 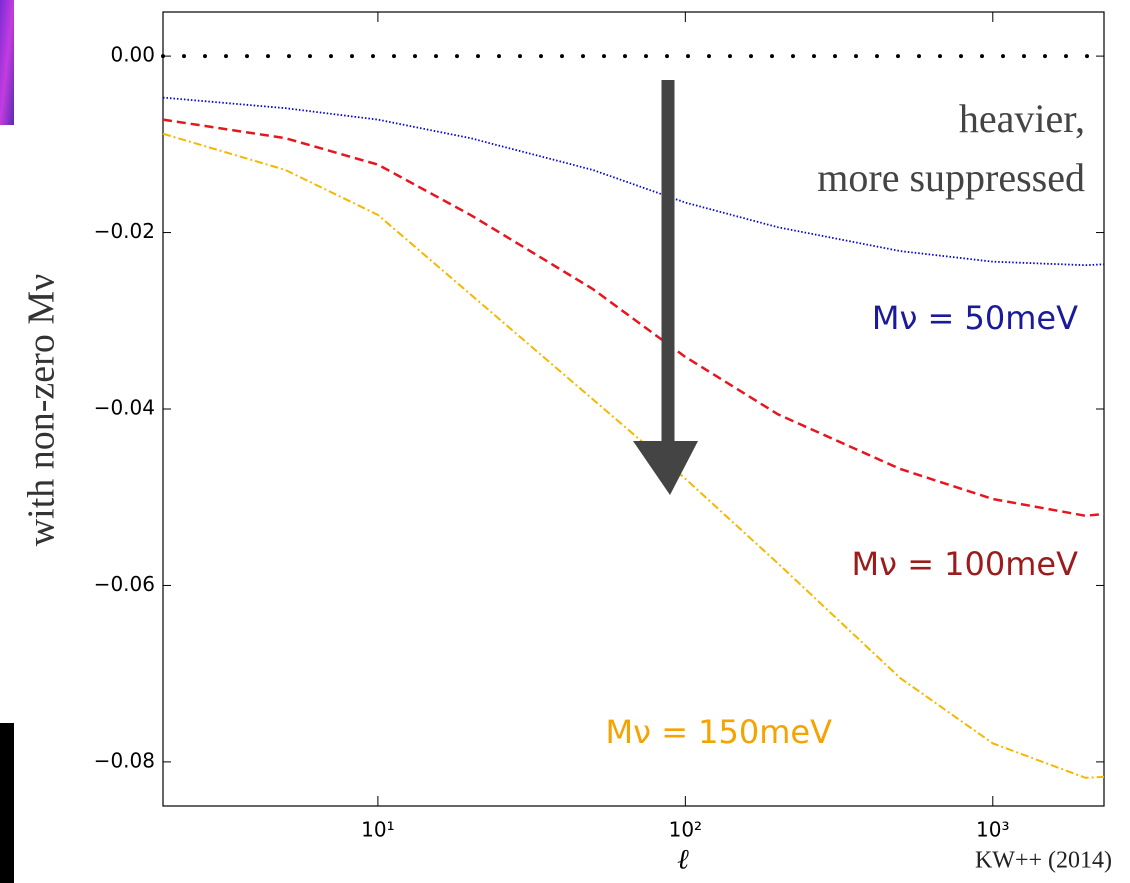 What do you see at coordinates (124, 231) in the screenshot?
I see `y-tick-label: −0.02` at bounding box center [124, 231].